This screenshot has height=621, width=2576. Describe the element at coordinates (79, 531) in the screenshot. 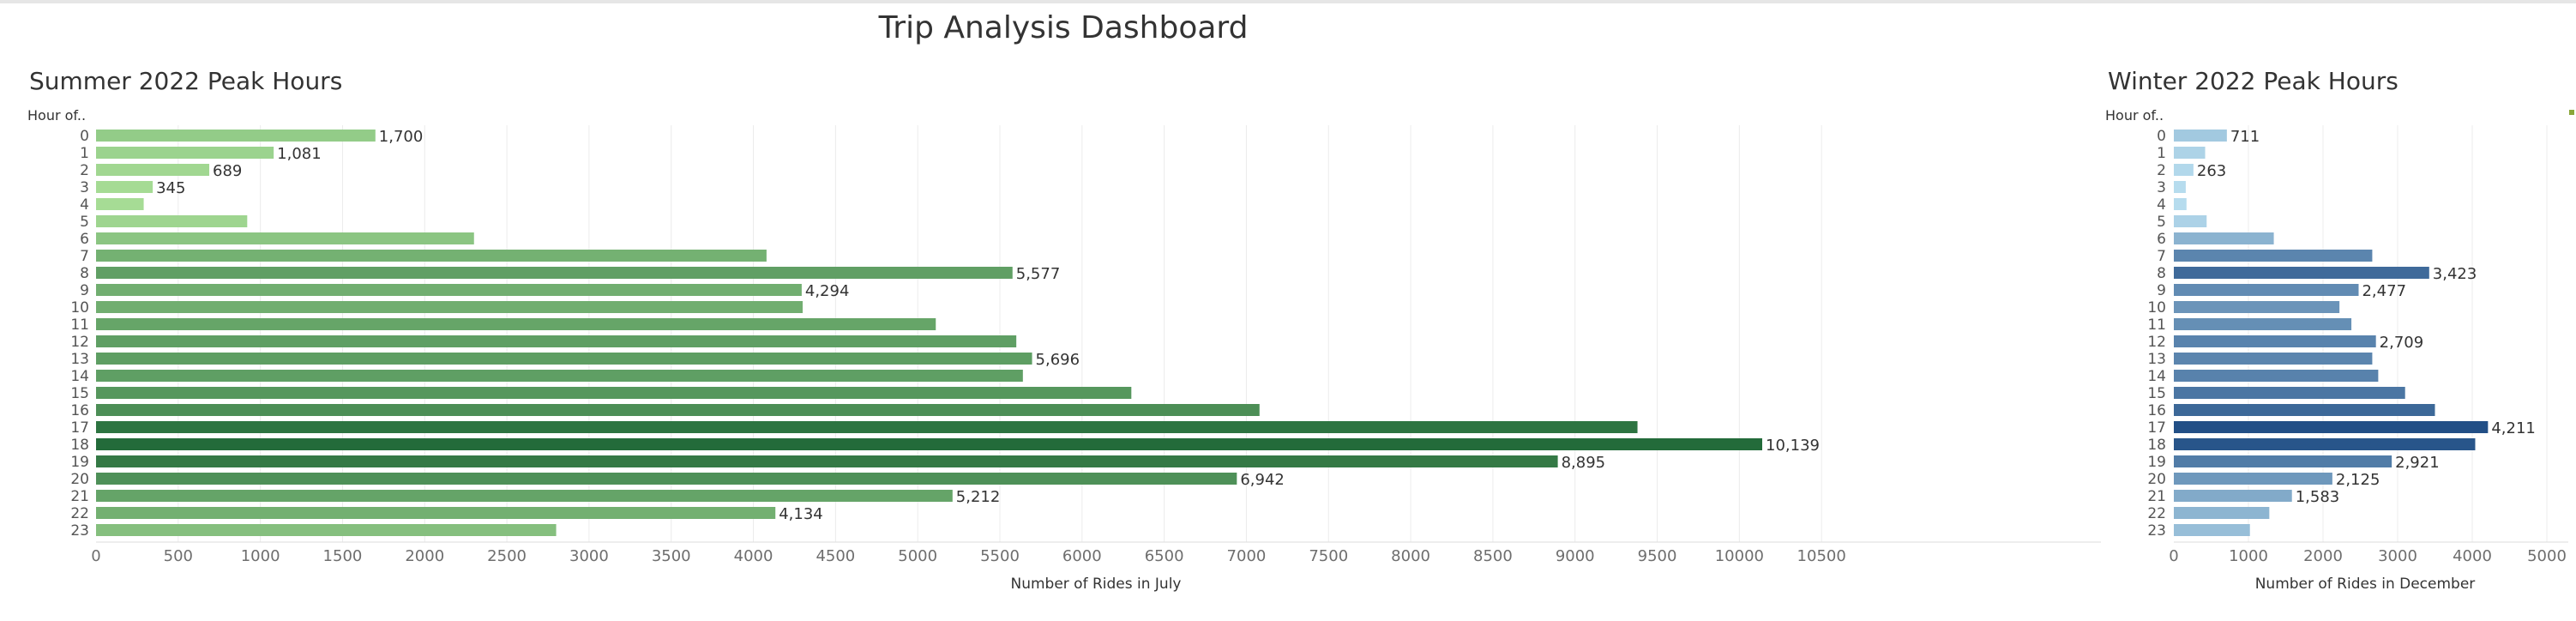

I see `summer-category-label: 23` at that location.